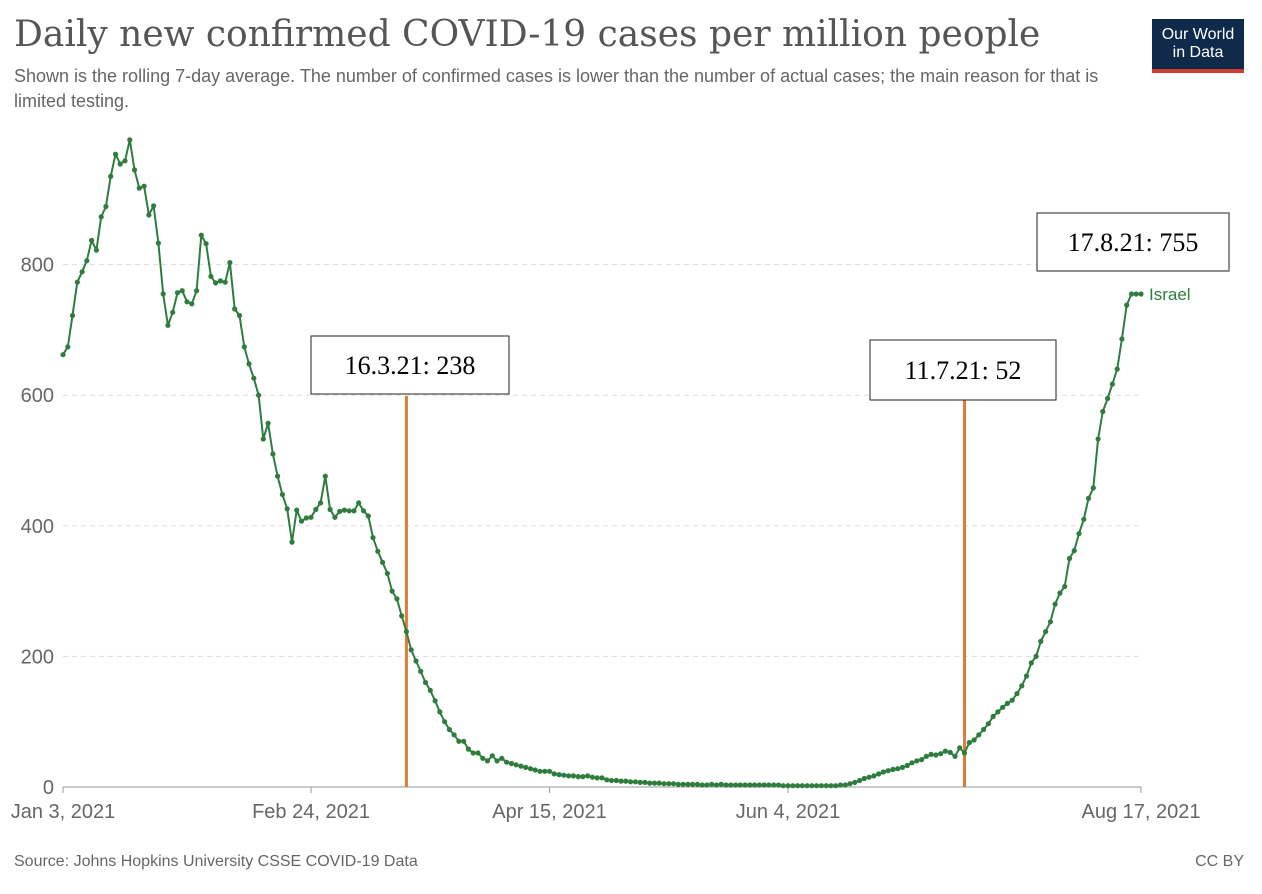 The height and width of the screenshot is (894, 1262). Describe the element at coordinates (1141, 812) in the screenshot. I see `x-tick-label: Aug 17, 2021` at that location.